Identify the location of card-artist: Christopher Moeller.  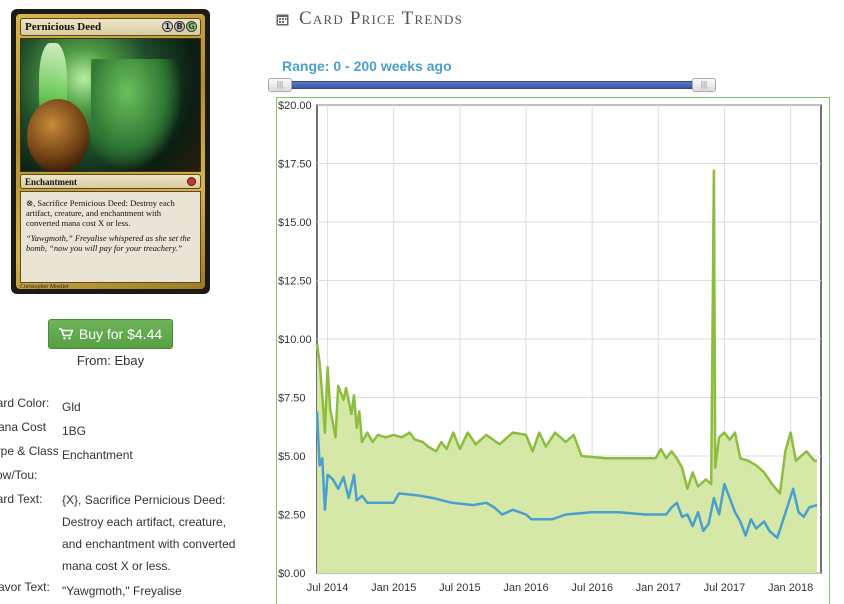
(44, 287).